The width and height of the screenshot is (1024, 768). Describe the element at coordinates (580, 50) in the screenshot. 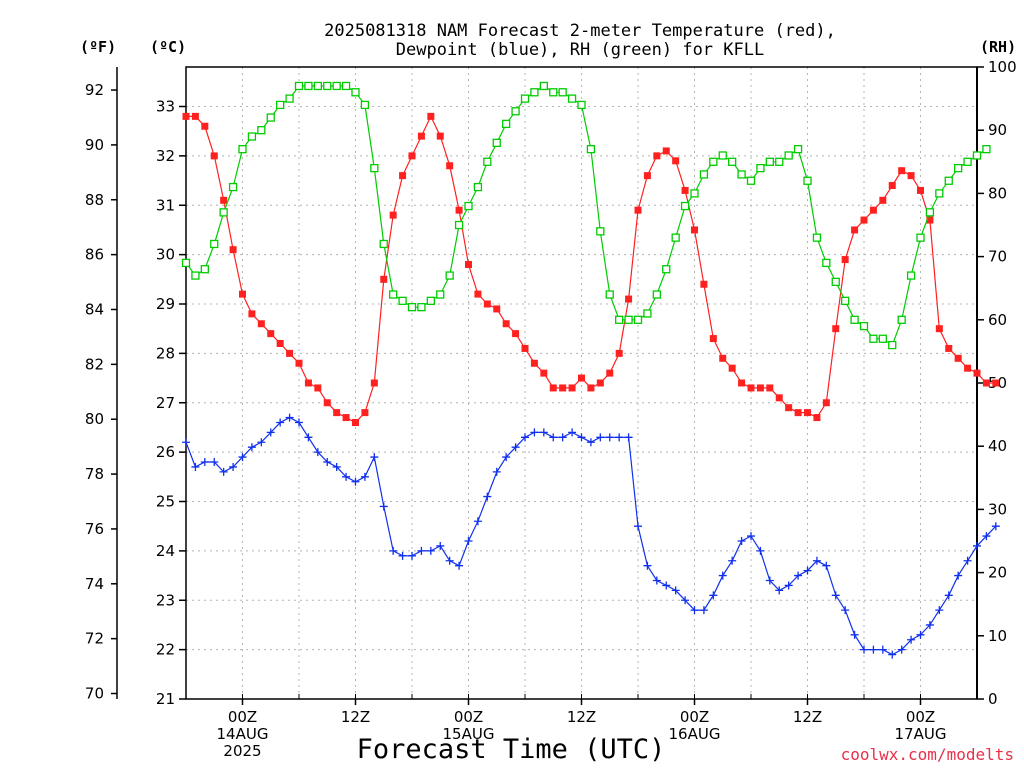

I see `chart-subtitle: Dewpoint (blue), RH (green) for KFLL` at that location.